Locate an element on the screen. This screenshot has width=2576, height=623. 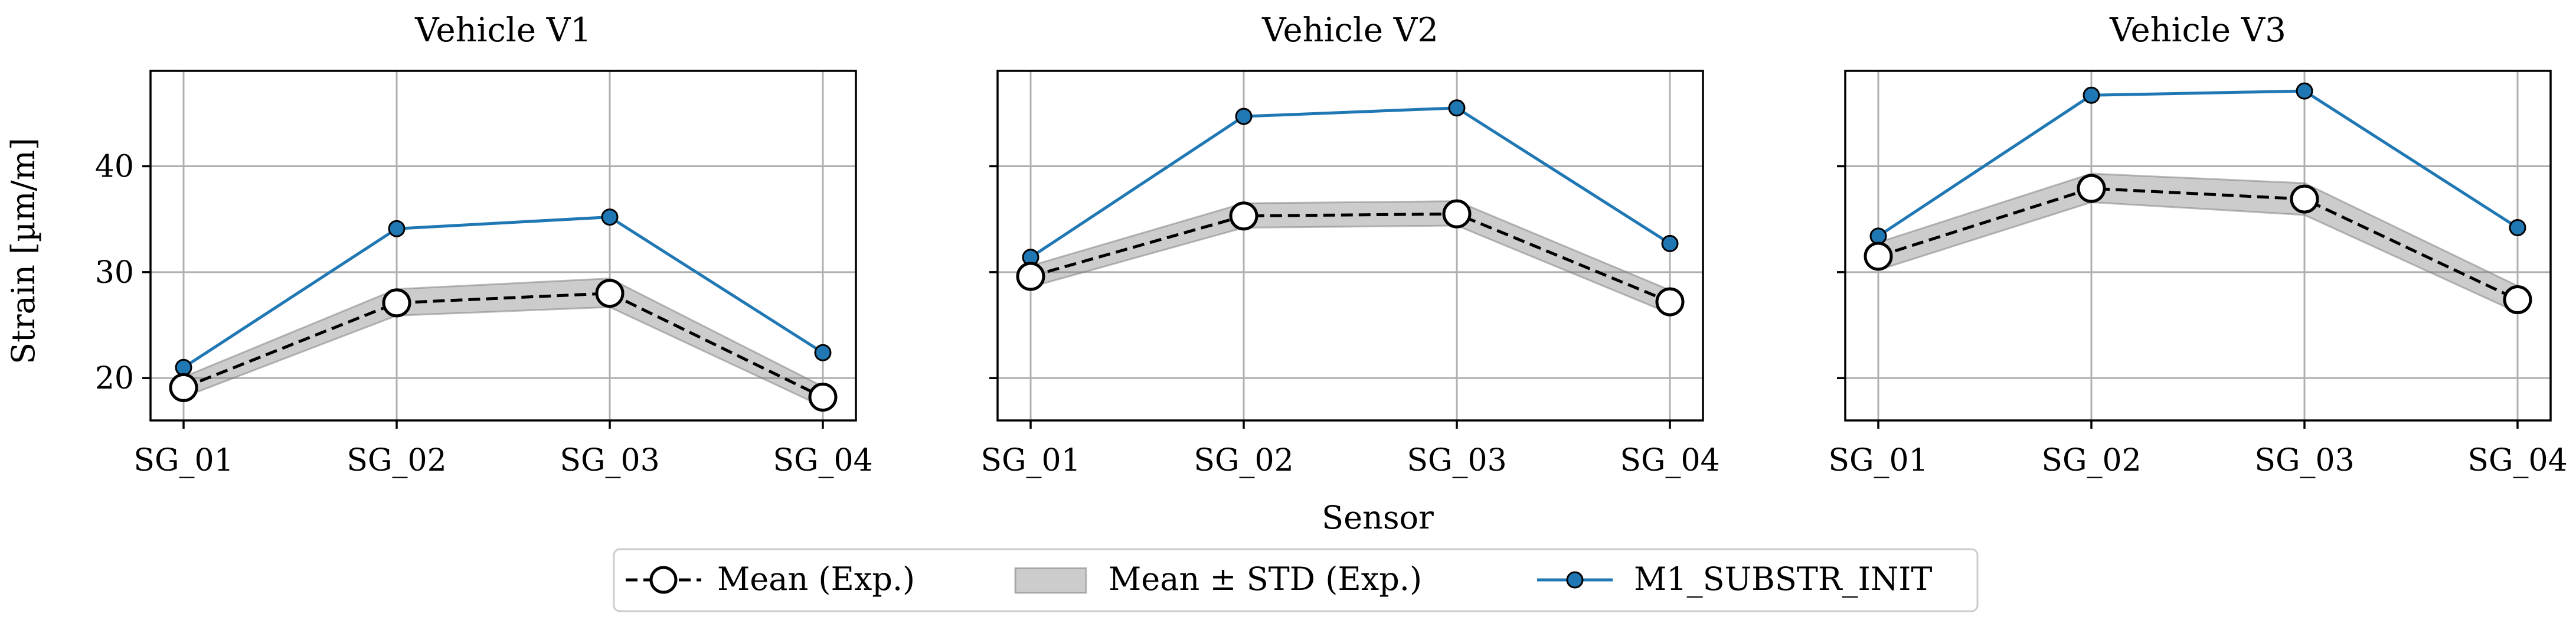
legend-entry-mean: Mean (Exp.) is located at coordinates (770, 579).